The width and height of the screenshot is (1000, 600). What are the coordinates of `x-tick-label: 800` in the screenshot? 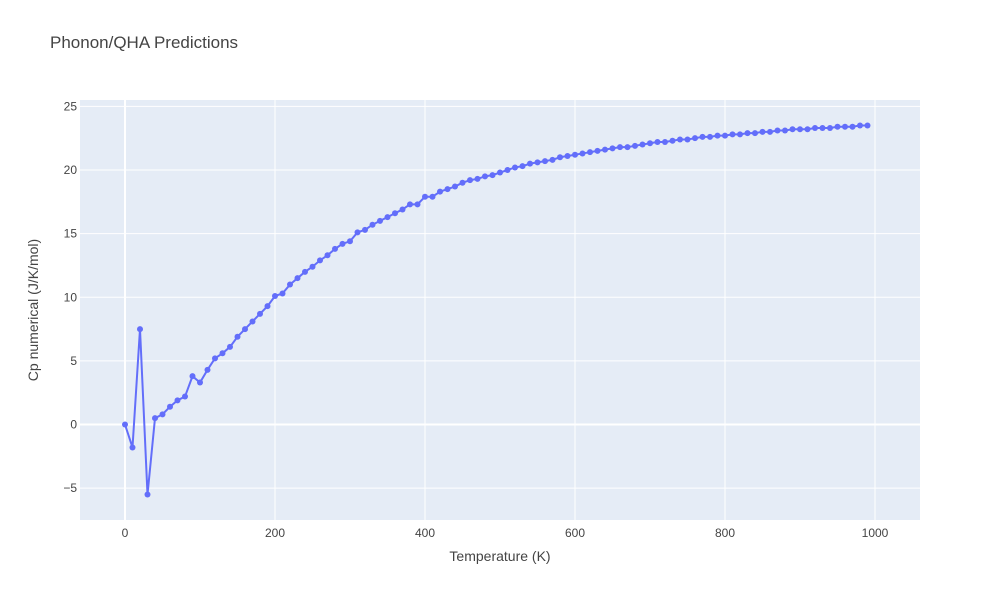 It's located at (725, 533).